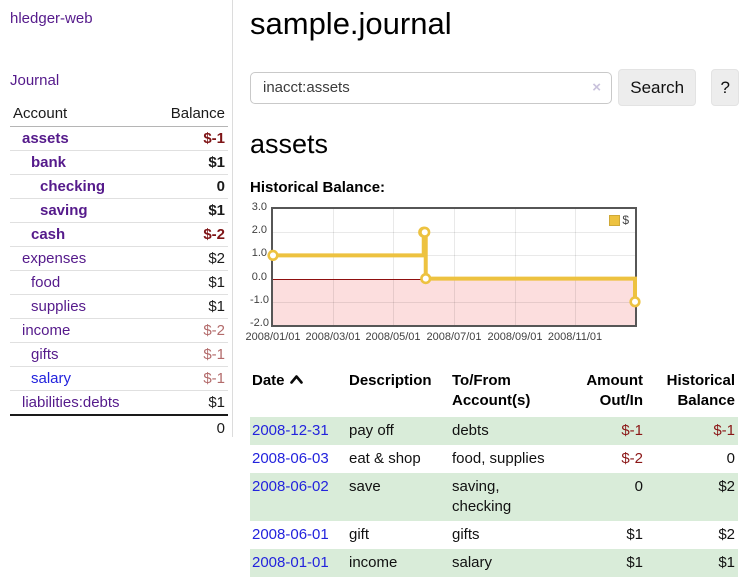 This screenshot has width=742, height=582. I want to click on legend-label: $, so click(625, 220).